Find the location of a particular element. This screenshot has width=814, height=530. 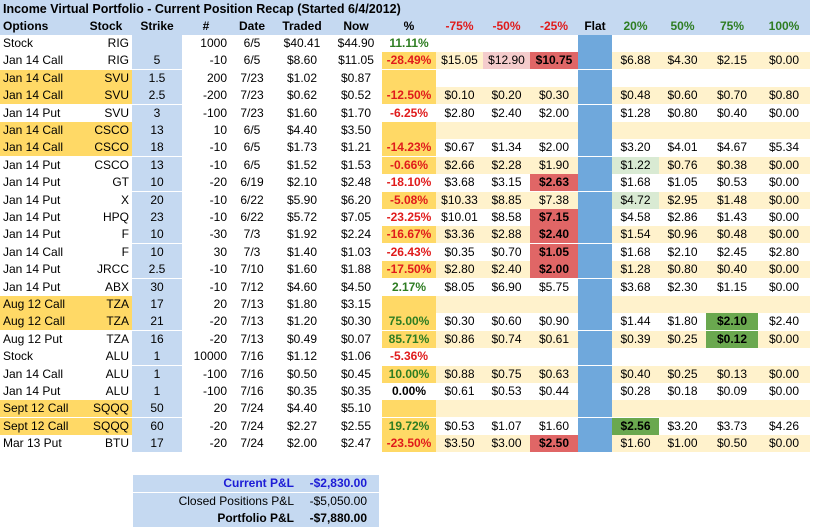

cell-m75: $0.61 is located at coordinates (459, 391).